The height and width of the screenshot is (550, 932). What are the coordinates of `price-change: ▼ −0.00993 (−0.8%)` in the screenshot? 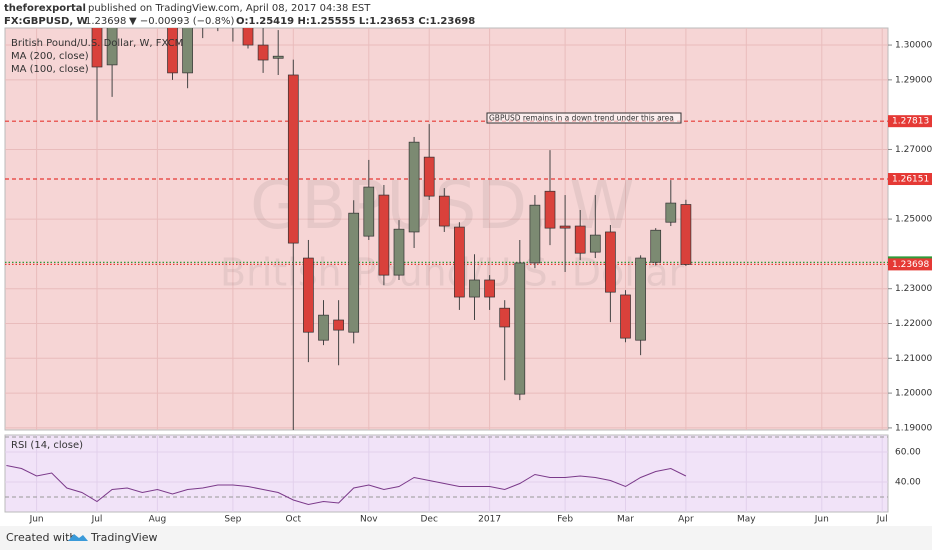 It's located at (181, 21).